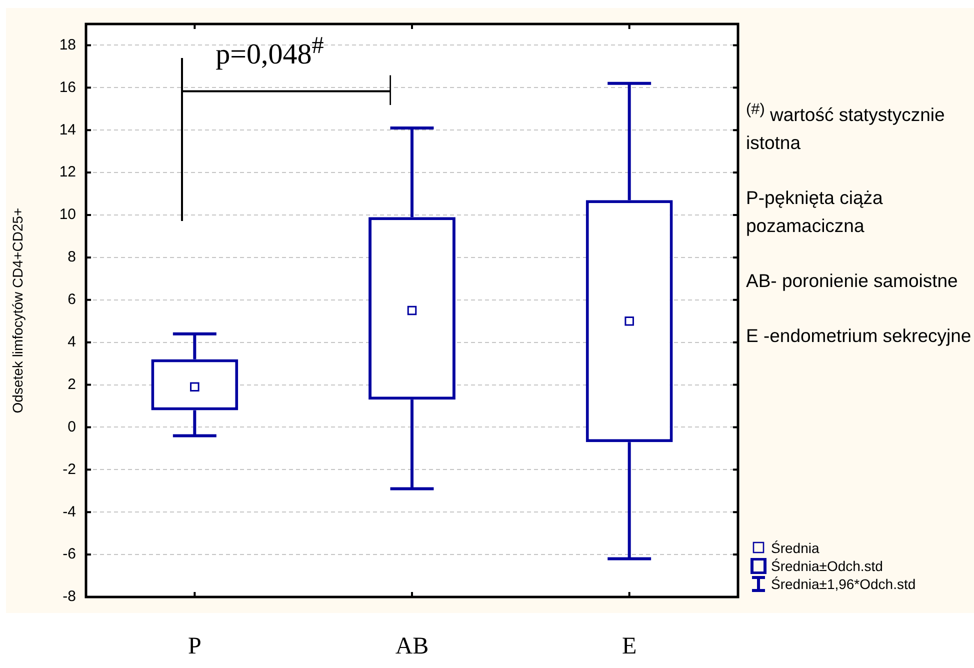 The image size is (974, 668). Describe the element at coordinates (67, 87) in the screenshot. I see `y-tick-label: 16` at that location.